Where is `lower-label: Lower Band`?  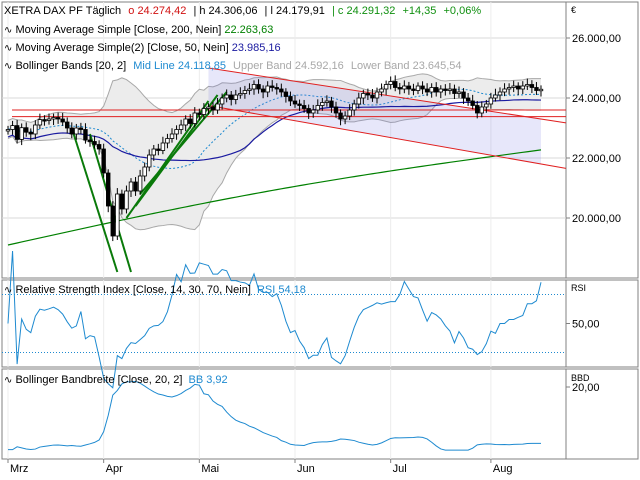 lower-label: Lower Band is located at coordinates (380, 66).